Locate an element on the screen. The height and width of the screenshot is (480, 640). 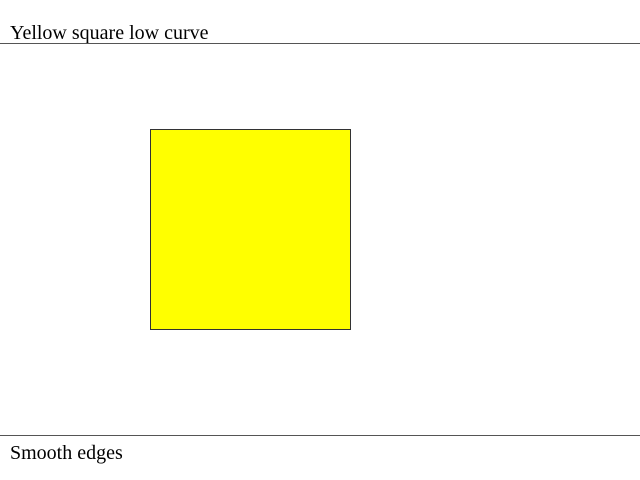
footer-caption: Smooth edges is located at coordinates (66, 453).